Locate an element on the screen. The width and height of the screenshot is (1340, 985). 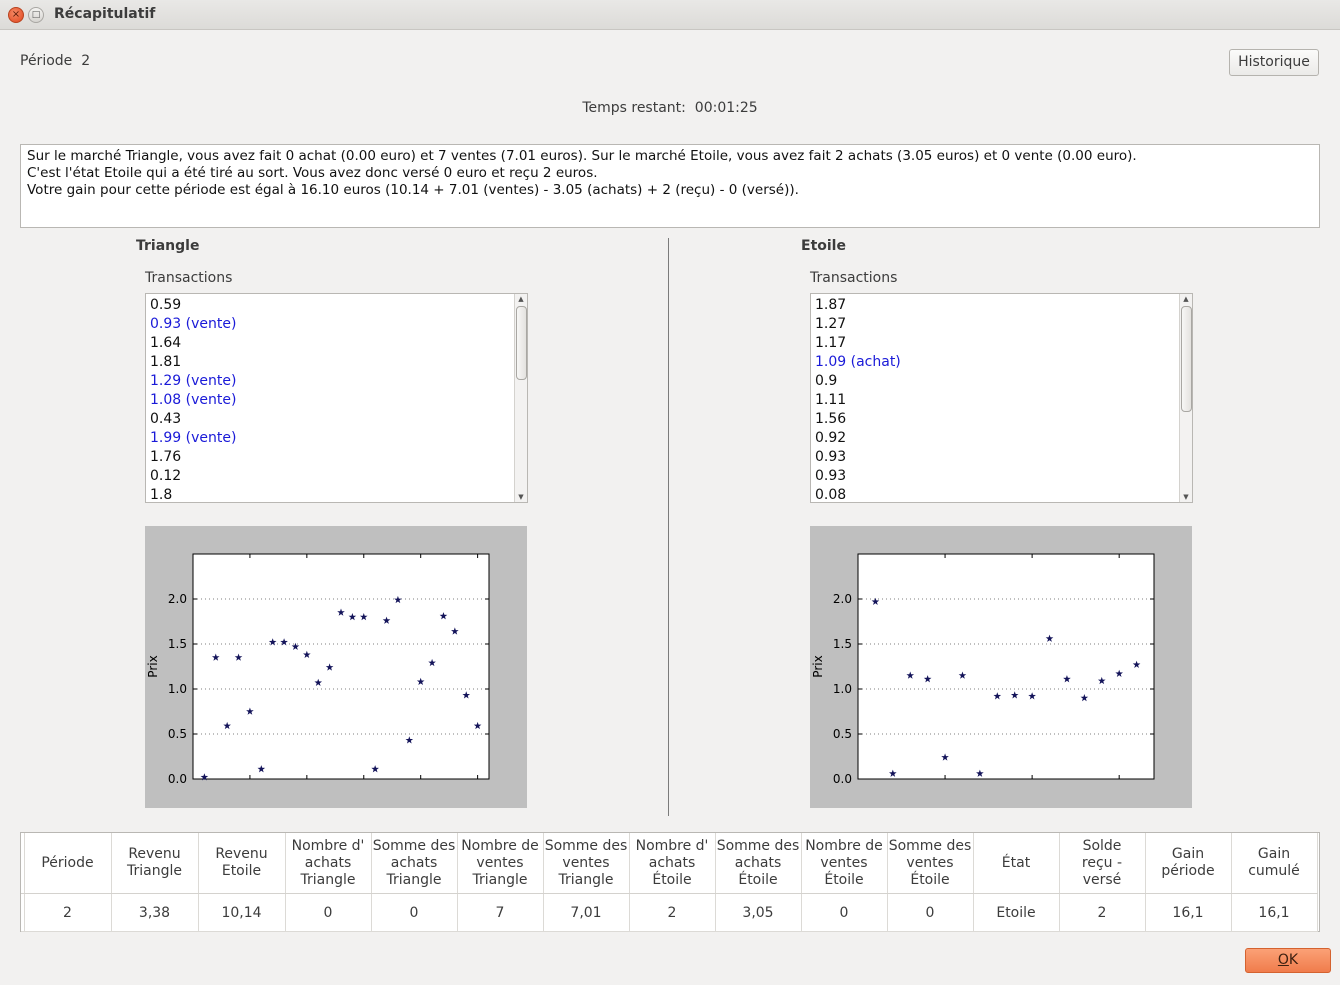
ok-button: OK is located at coordinates (1288, 960).